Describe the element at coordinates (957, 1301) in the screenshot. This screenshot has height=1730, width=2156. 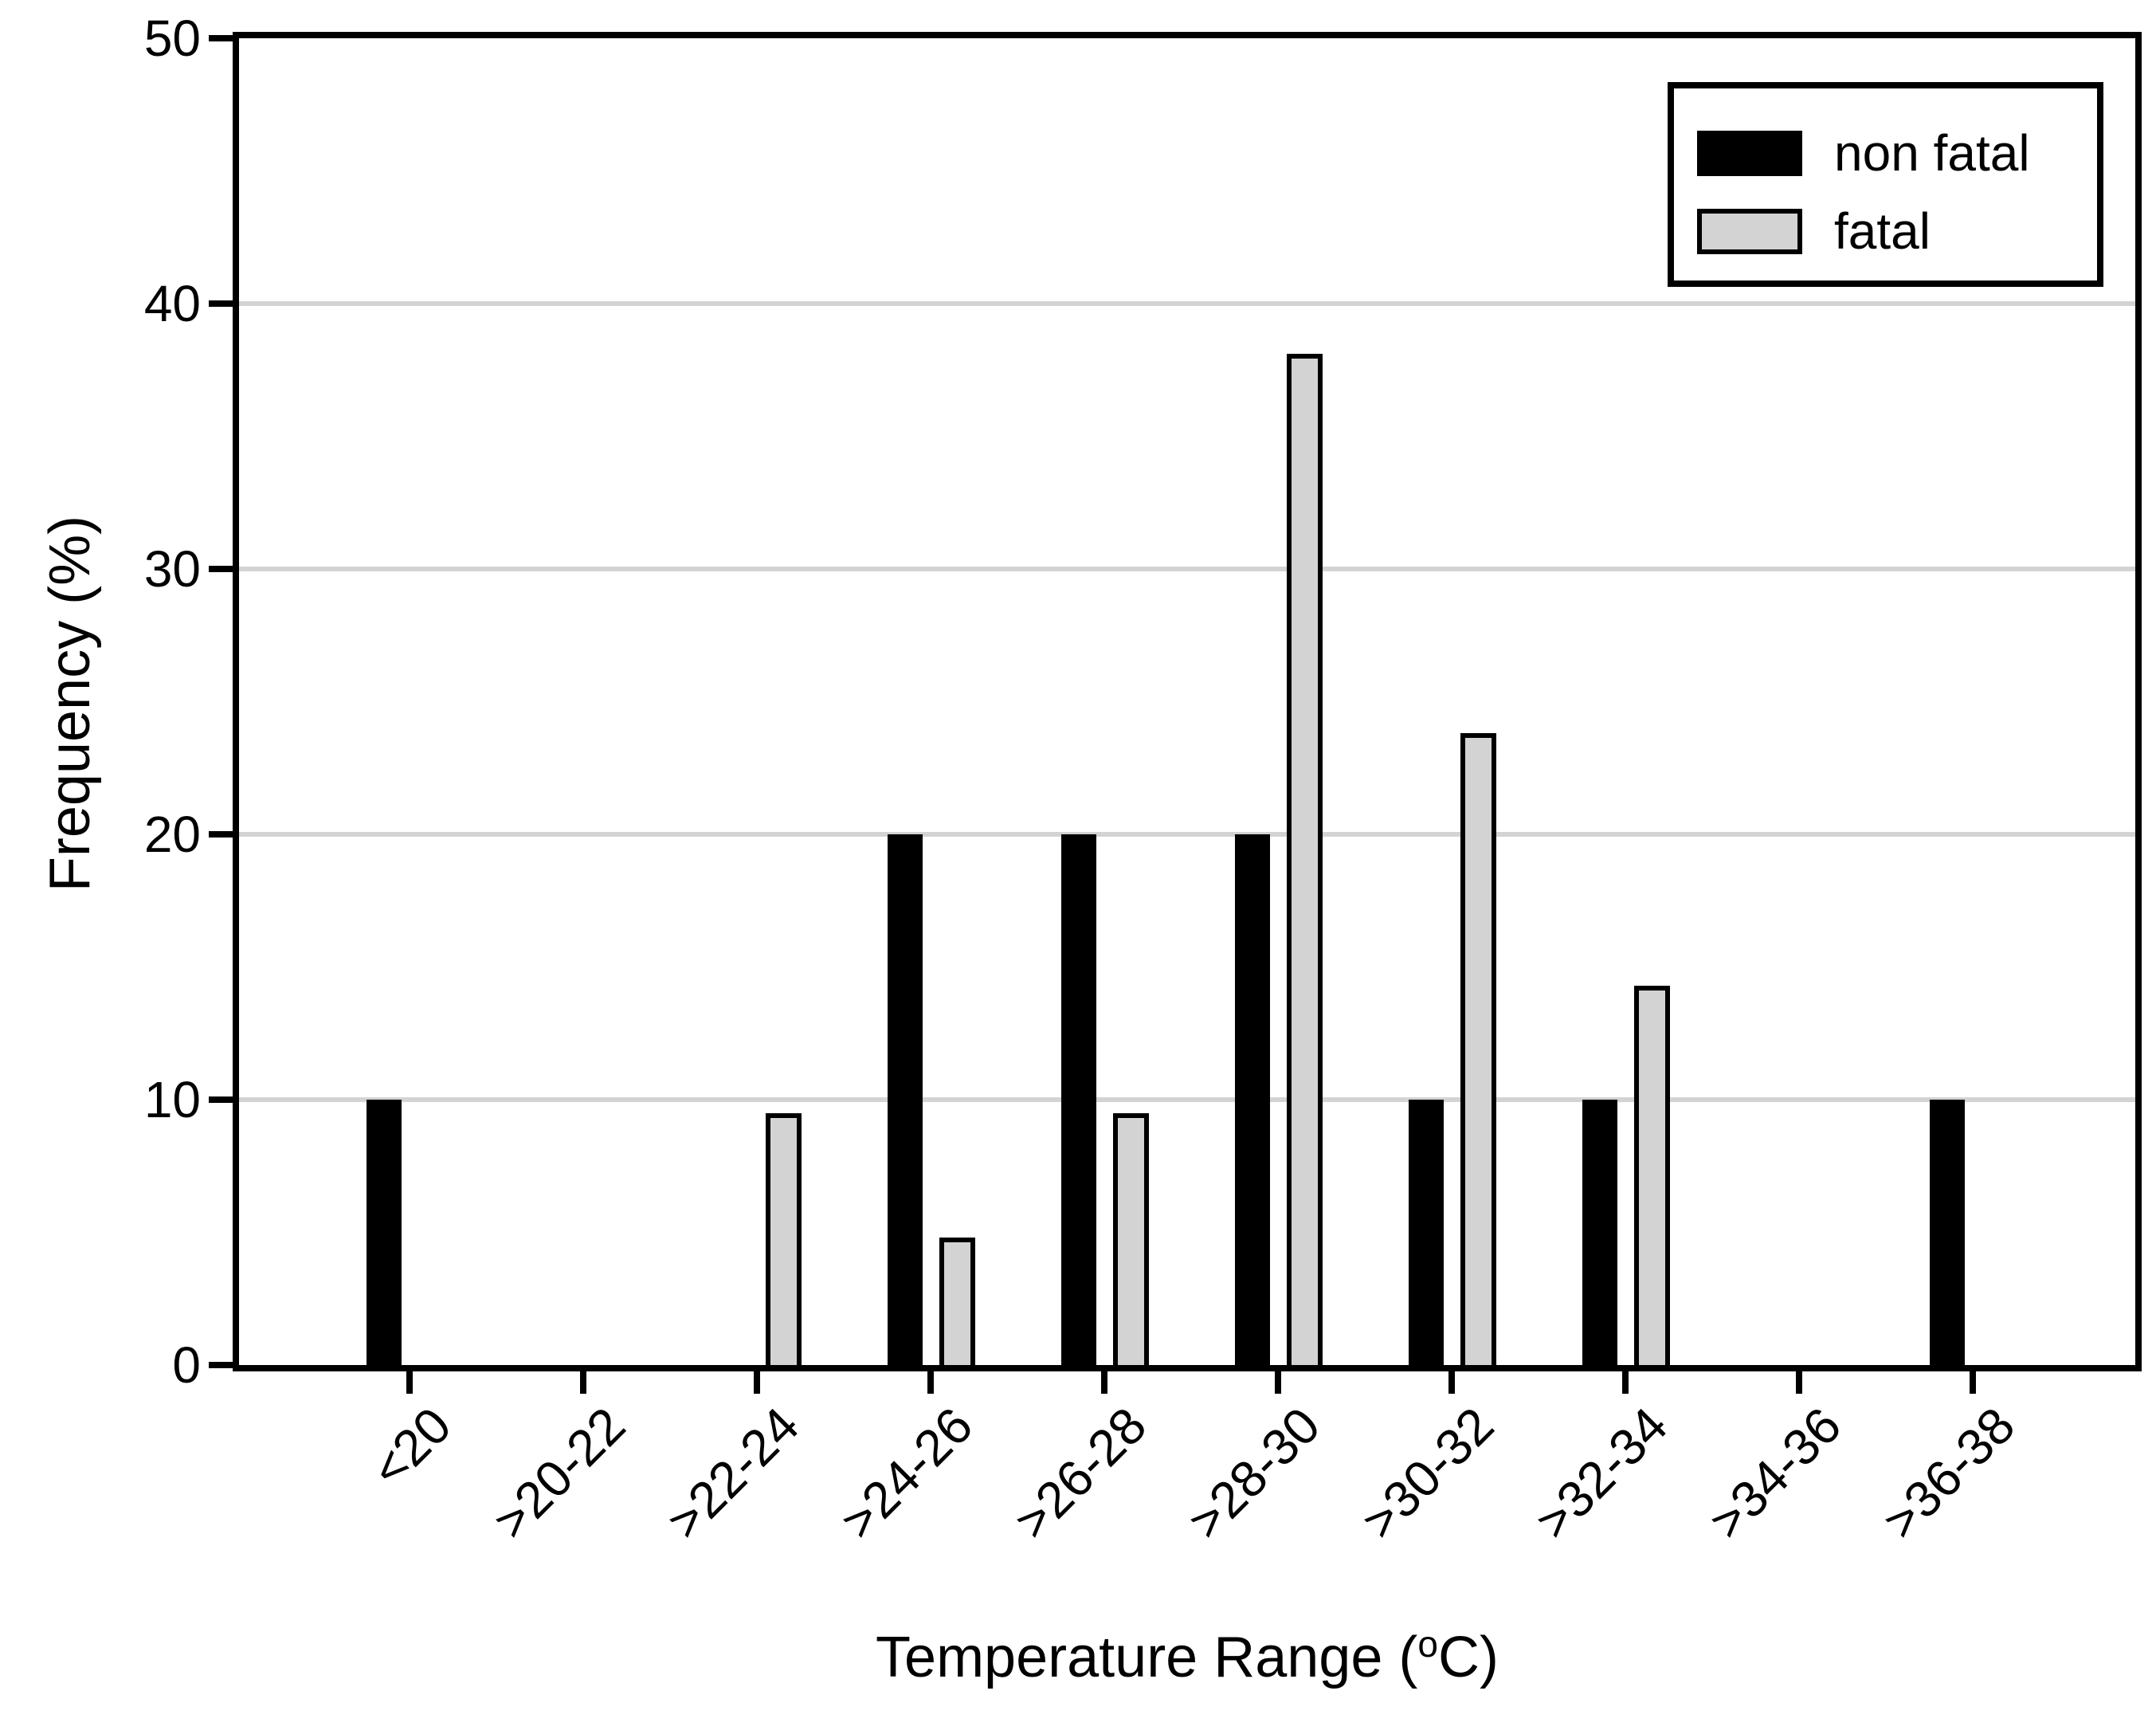
I see `bar-fatal->24-26` at that location.